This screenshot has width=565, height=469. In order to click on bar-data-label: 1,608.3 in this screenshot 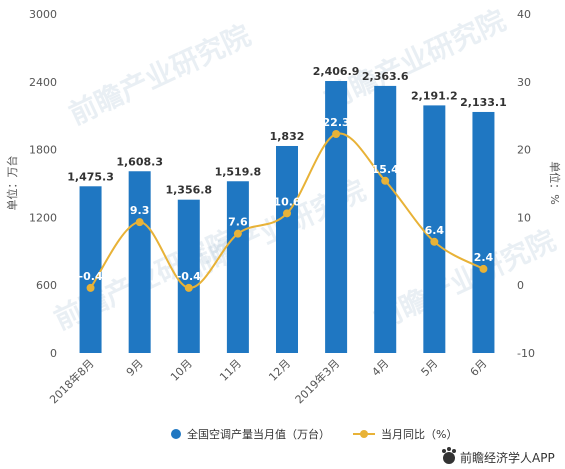, I will do `click(139, 161)`.